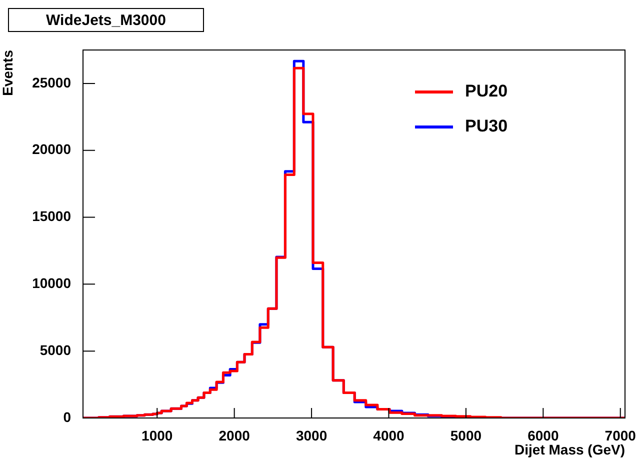 The image size is (642, 459). I want to click on x-tick-label: 5000, so click(466, 435).